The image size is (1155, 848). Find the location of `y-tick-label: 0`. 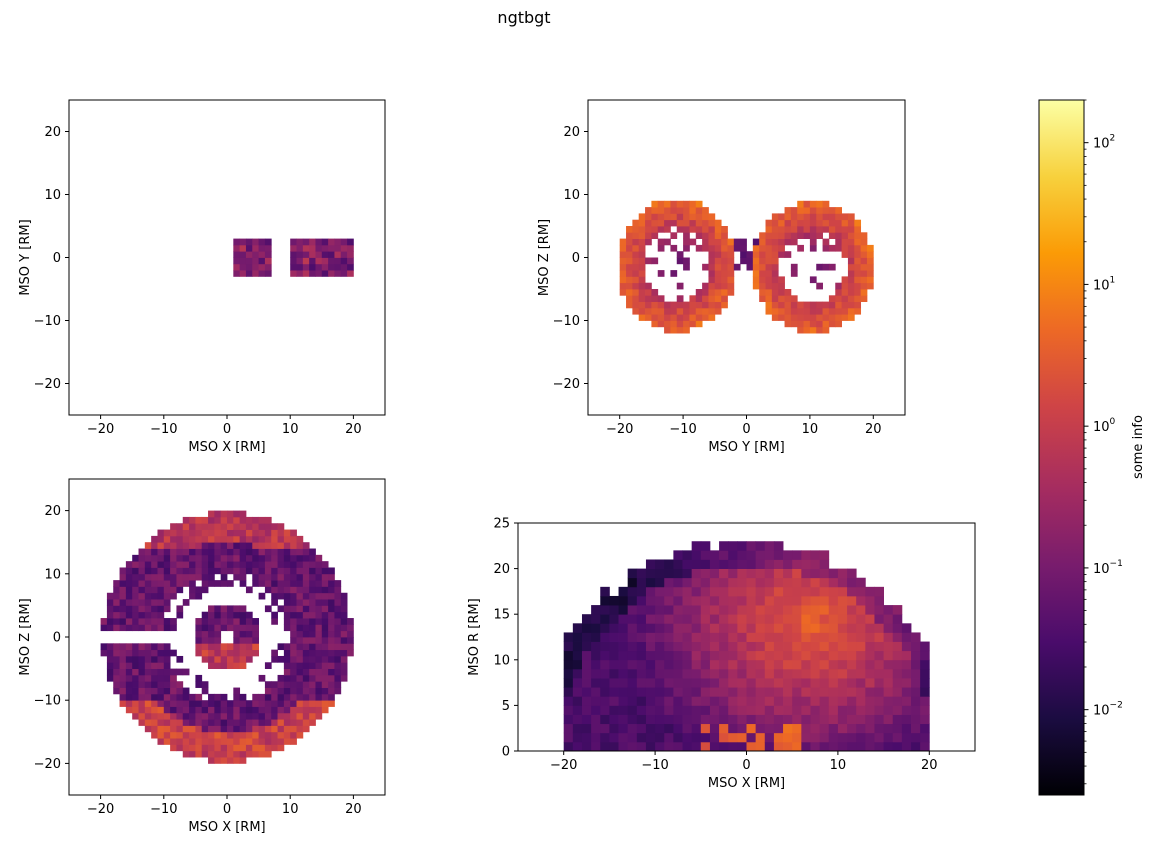

y-tick-label: 0 is located at coordinates (576, 258).